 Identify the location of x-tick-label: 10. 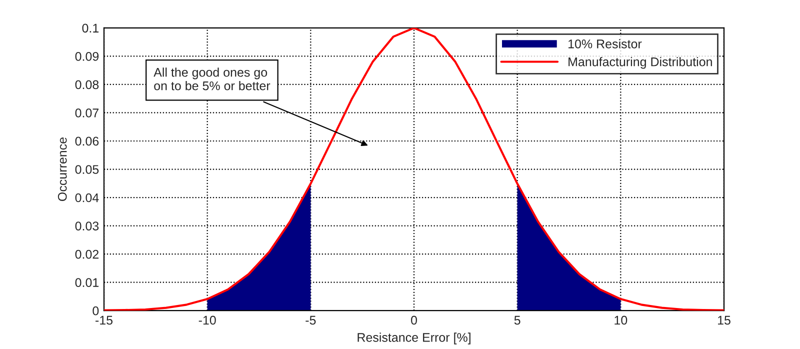
(621, 320).